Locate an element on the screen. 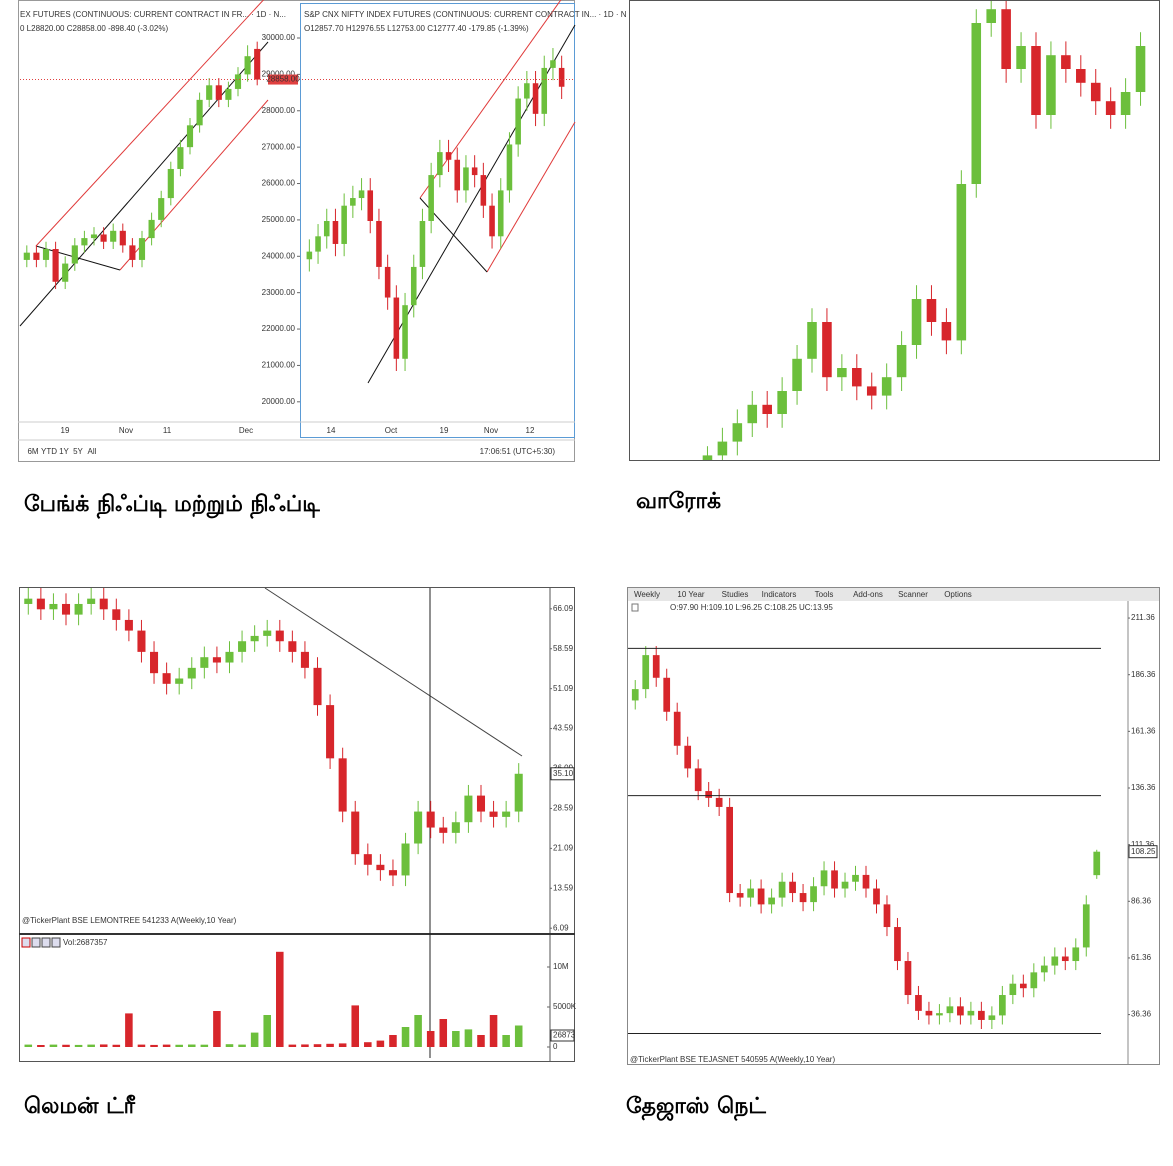  range-button: YTD is located at coordinates (49, 451).